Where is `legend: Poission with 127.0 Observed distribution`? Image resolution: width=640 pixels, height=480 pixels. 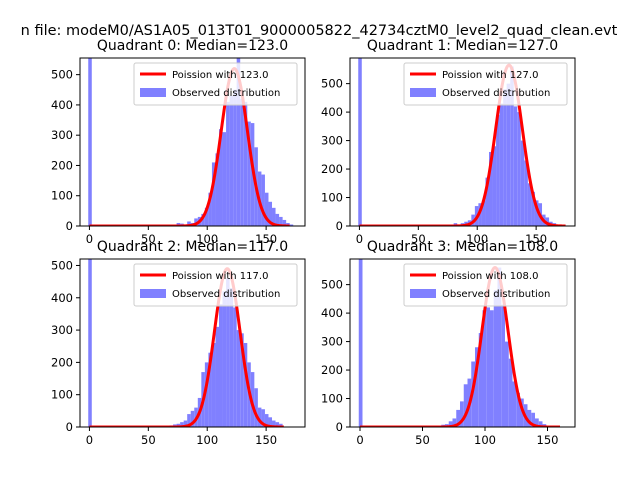
legend: Poission with 127.0 Observed distribution is located at coordinates (485, 84).